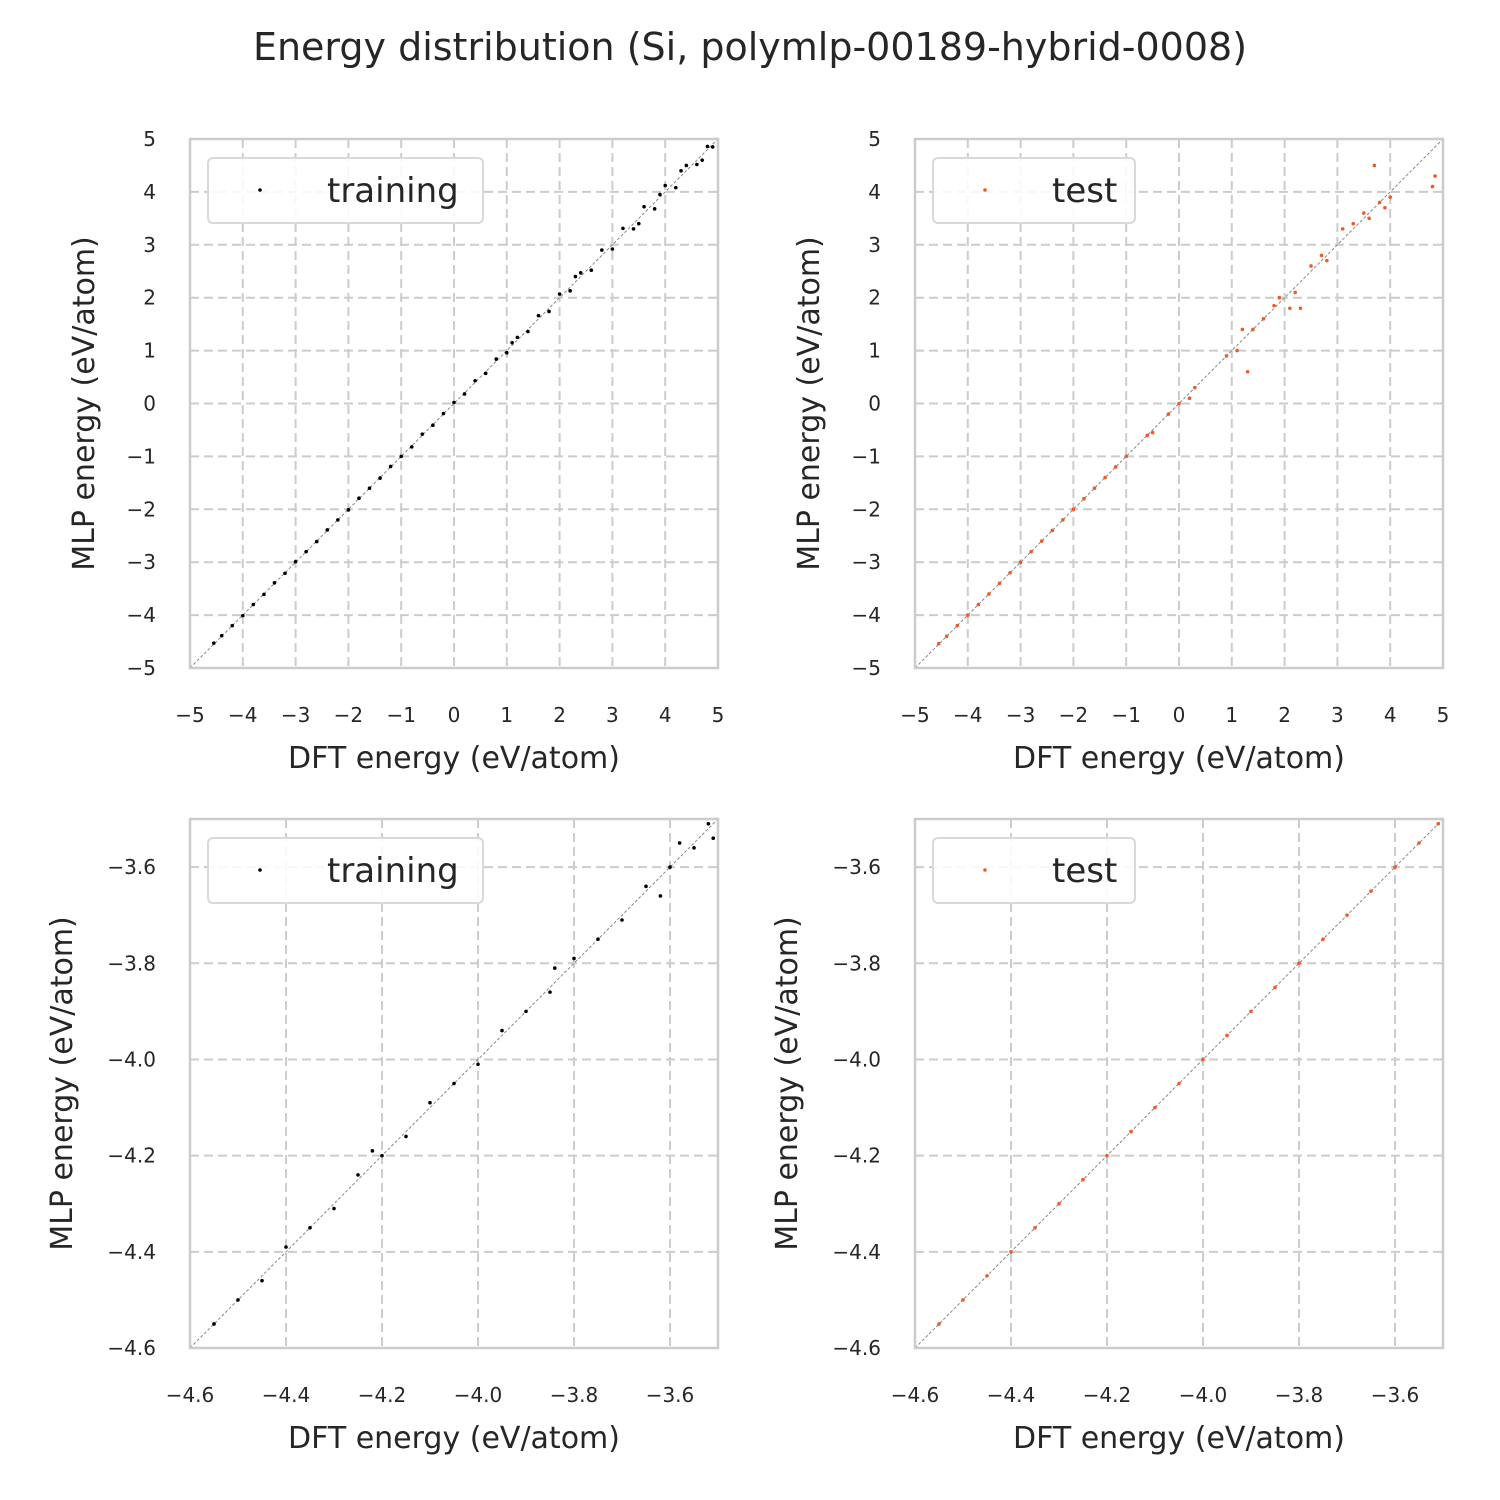 This screenshot has width=1500, height=1500. What do you see at coordinates (856, 1059) in the screenshot?
I see `y-tick-label: −4.0` at bounding box center [856, 1059].